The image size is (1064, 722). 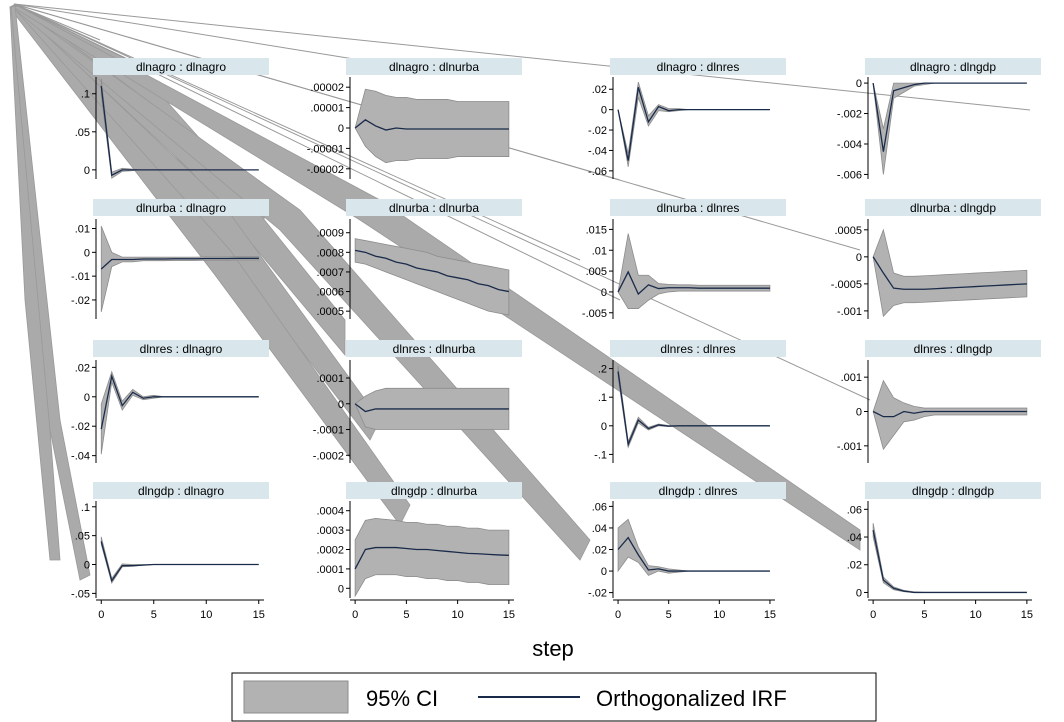 What do you see at coordinates (50, 293) in the screenshot?
I see `artifact-strand` at bounding box center [50, 293].